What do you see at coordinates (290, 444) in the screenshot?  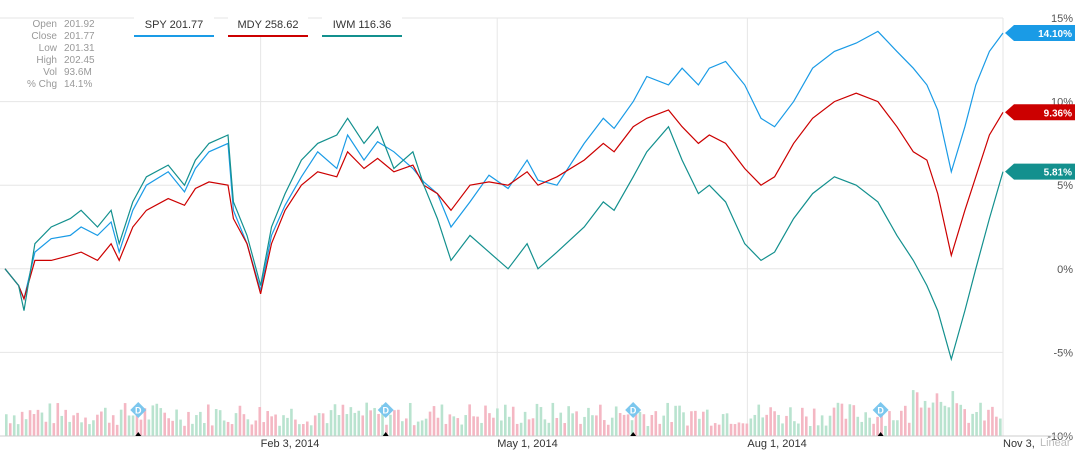 I see `x-tick-label: Feb 3, 2014` at bounding box center [290, 444].